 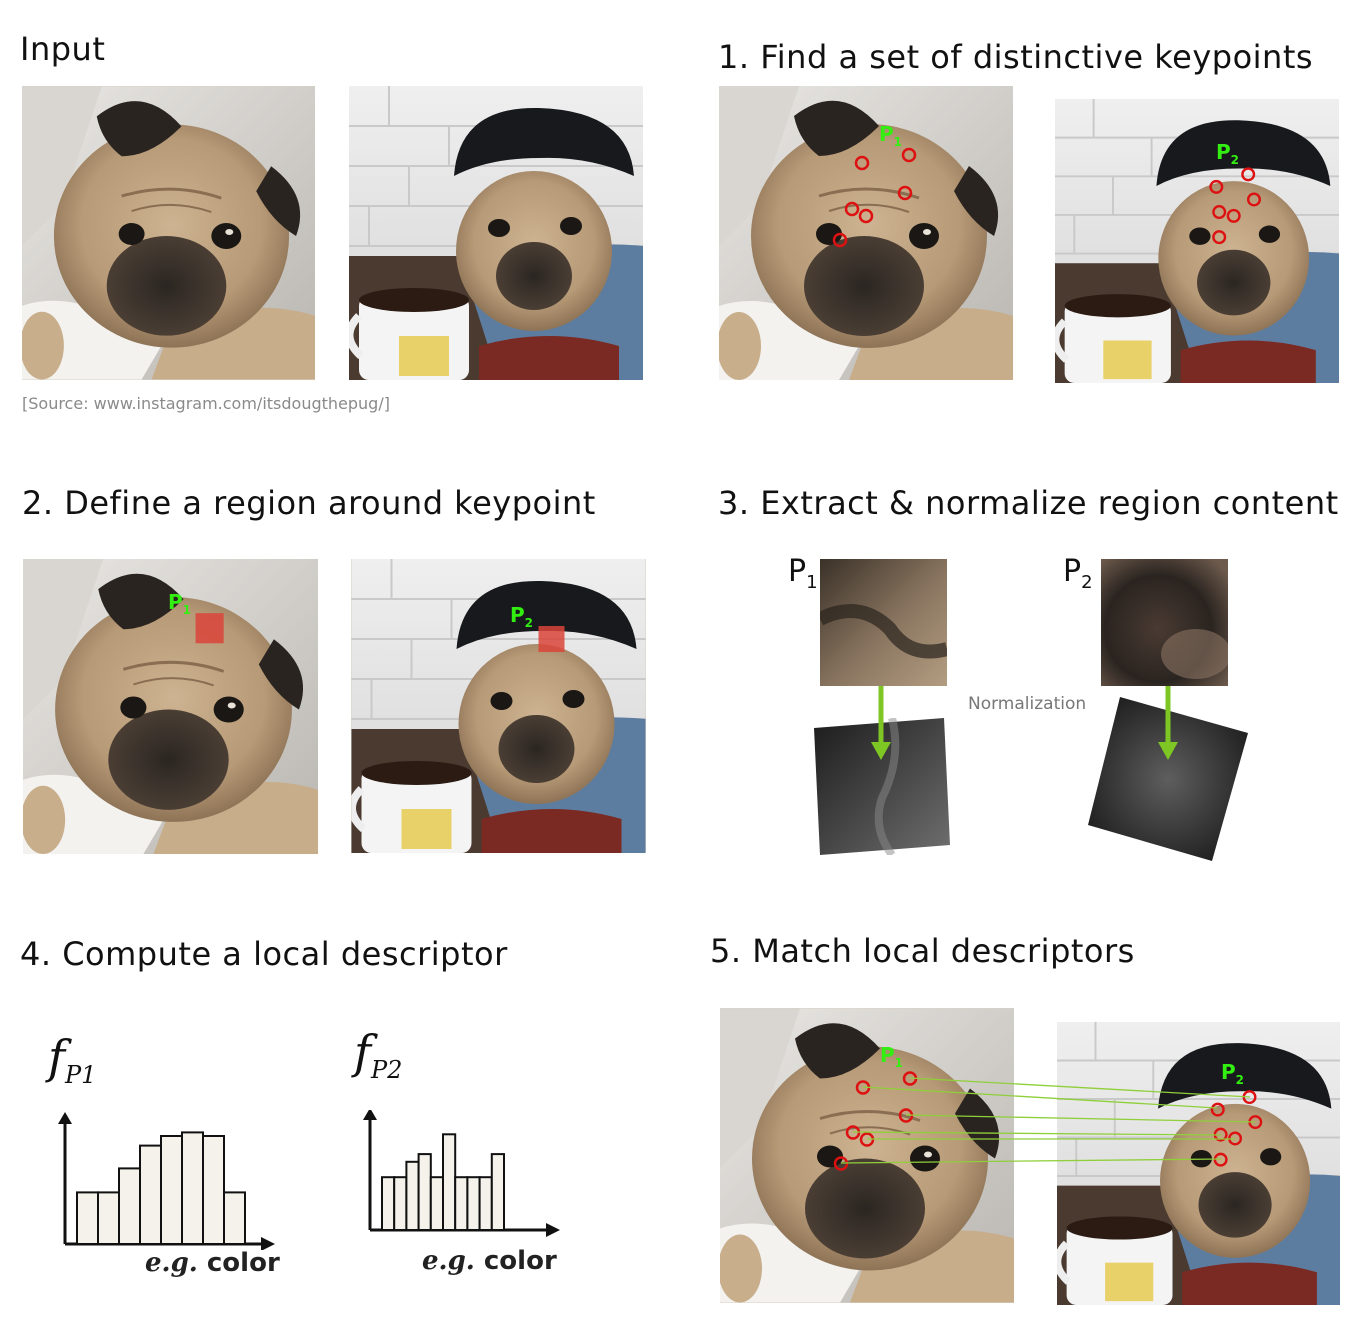 I want to click on step5-p1-label: P1, so click(x=892, y=1056).